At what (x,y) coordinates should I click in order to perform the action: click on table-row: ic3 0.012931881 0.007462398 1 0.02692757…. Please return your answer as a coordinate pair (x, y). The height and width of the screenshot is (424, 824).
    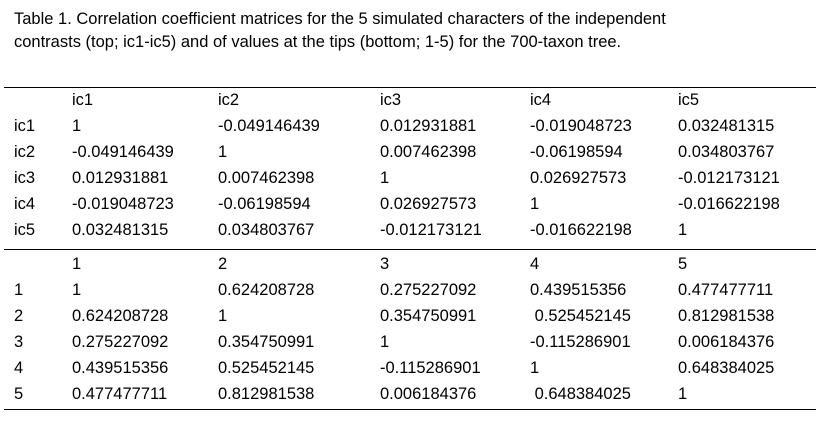
    Looking at the image, I should click on (414, 178).